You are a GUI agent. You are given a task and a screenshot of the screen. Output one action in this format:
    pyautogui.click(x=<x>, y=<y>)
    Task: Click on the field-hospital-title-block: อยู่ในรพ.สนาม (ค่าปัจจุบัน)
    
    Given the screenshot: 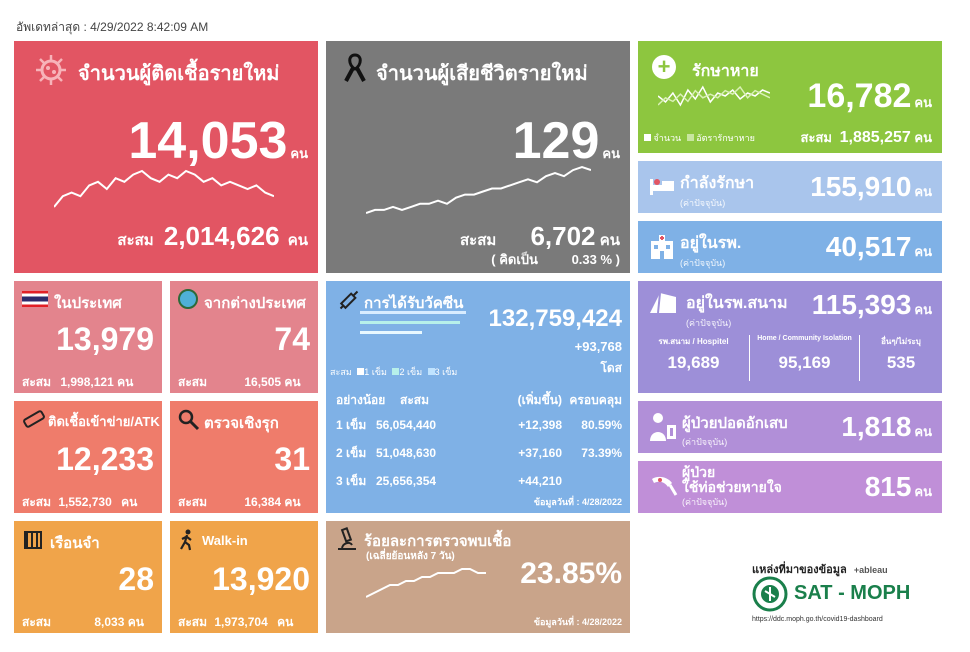 What is the action you would take?
    pyautogui.click(x=737, y=310)
    